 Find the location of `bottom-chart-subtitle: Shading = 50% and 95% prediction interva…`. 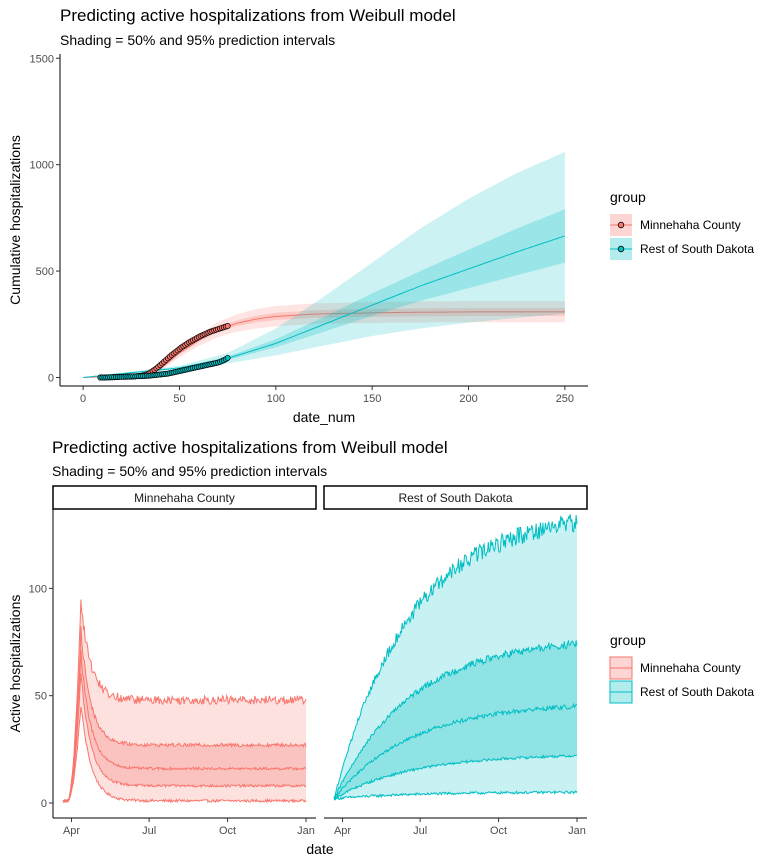

bottom-chart-subtitle: Shading = 50% and 95% prediction interva… is located at coordinates (190, 471).